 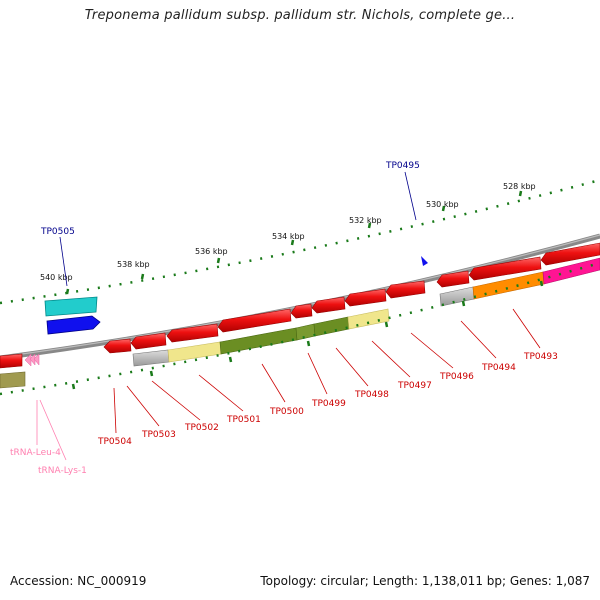 What do you see at coordinates (498, 368) in the screenshot?
I see `gene-label-TP0494: TP0494` at bounding box center [498, 368].